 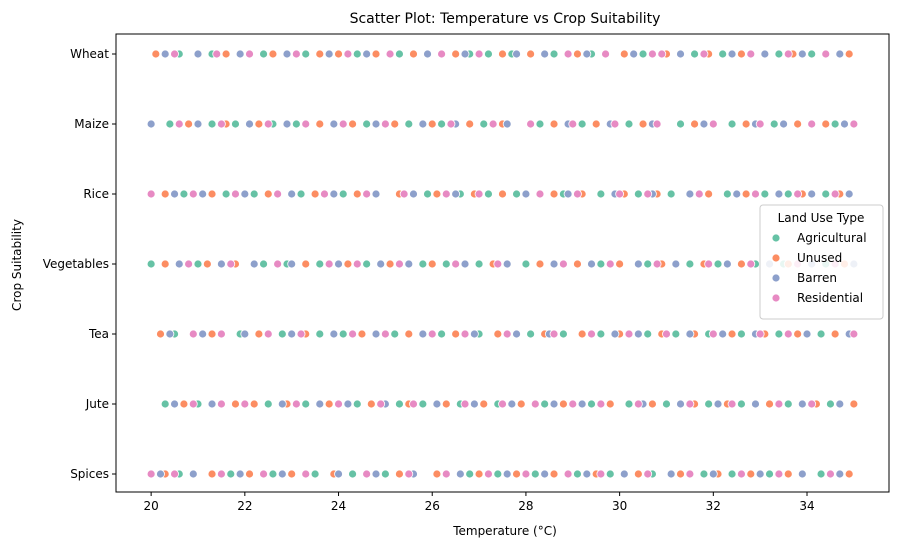 I want to click on x-axis: 20 22 24 26 28 30 32 34, so click(x=479, y=502).